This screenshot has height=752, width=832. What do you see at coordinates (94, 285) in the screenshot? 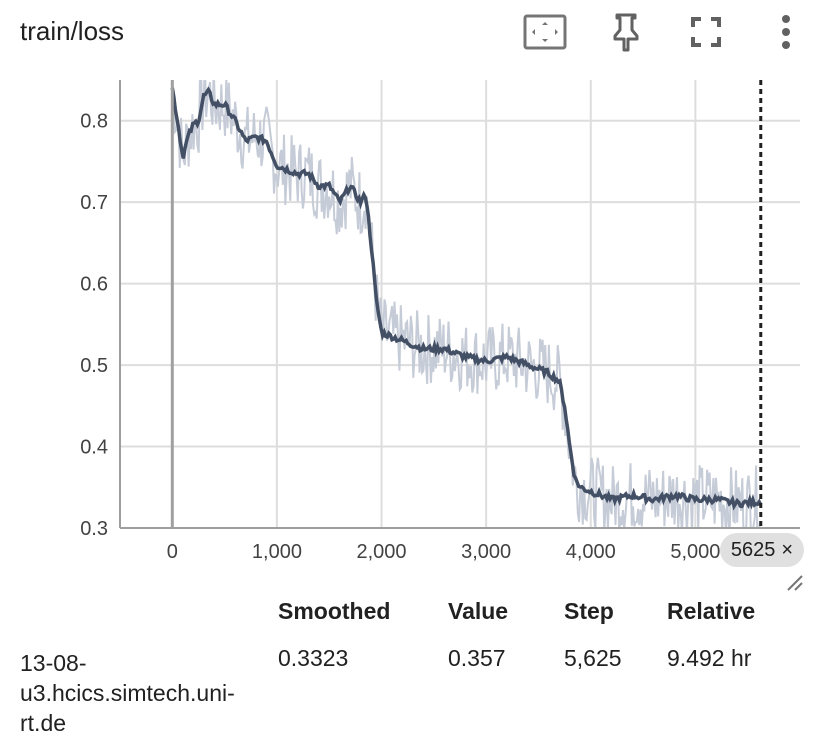
I see `y-tick-label: 0.6` at bounding box center [94, 285].